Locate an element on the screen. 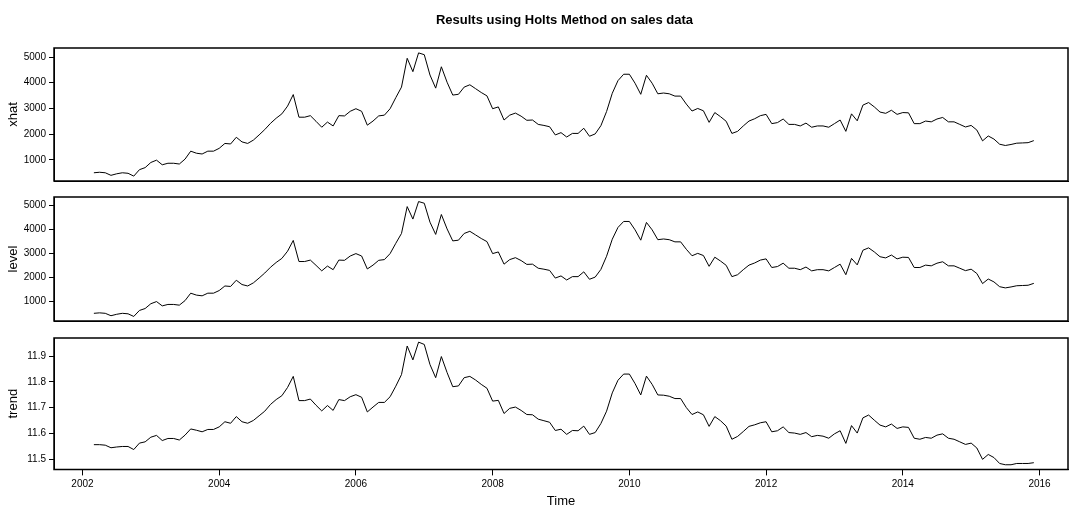 Image resolution: width=1074 pixels, height=509 pixels. y-tick-label: 11.9 is located at coordinates (37, 355).